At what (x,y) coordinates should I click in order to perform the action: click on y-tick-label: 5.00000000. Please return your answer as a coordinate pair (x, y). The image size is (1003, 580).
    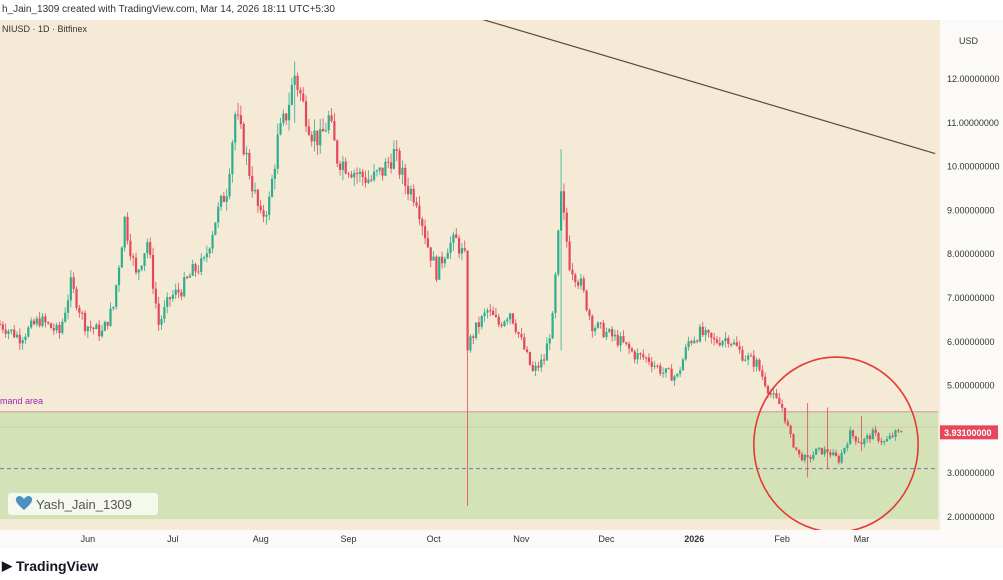
    Looking at the image, I should click on (971, 386).